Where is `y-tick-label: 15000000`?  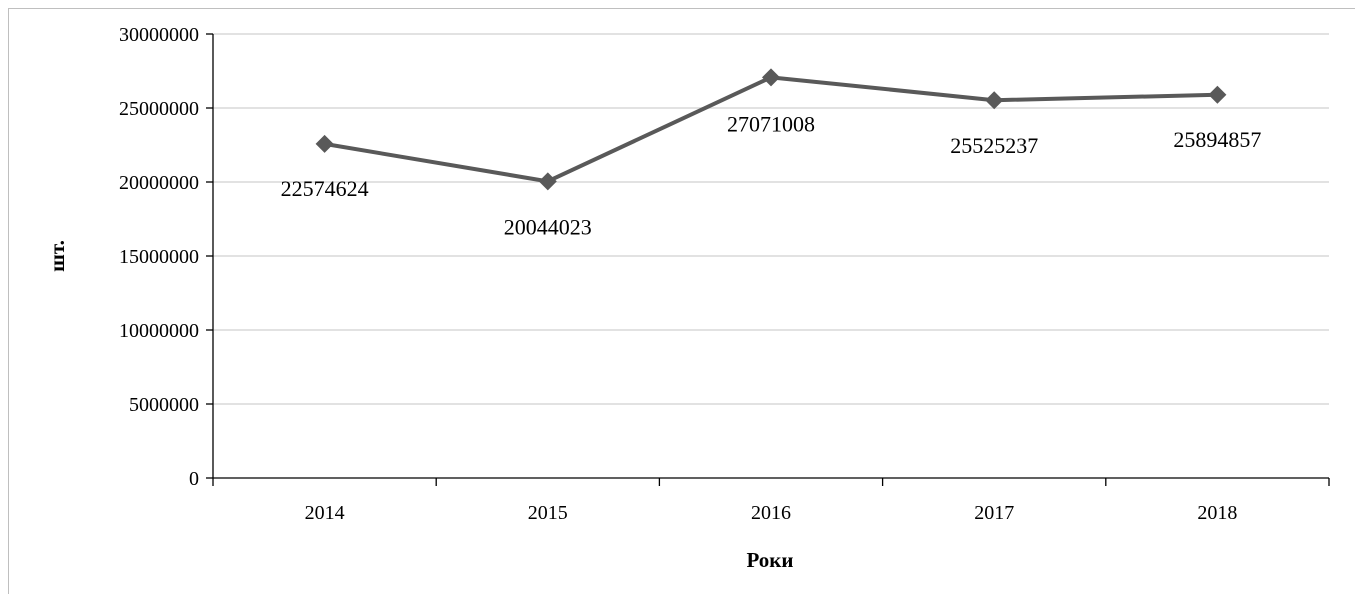 y-tick-label: 15000000 is located at coordinates (159, 257).